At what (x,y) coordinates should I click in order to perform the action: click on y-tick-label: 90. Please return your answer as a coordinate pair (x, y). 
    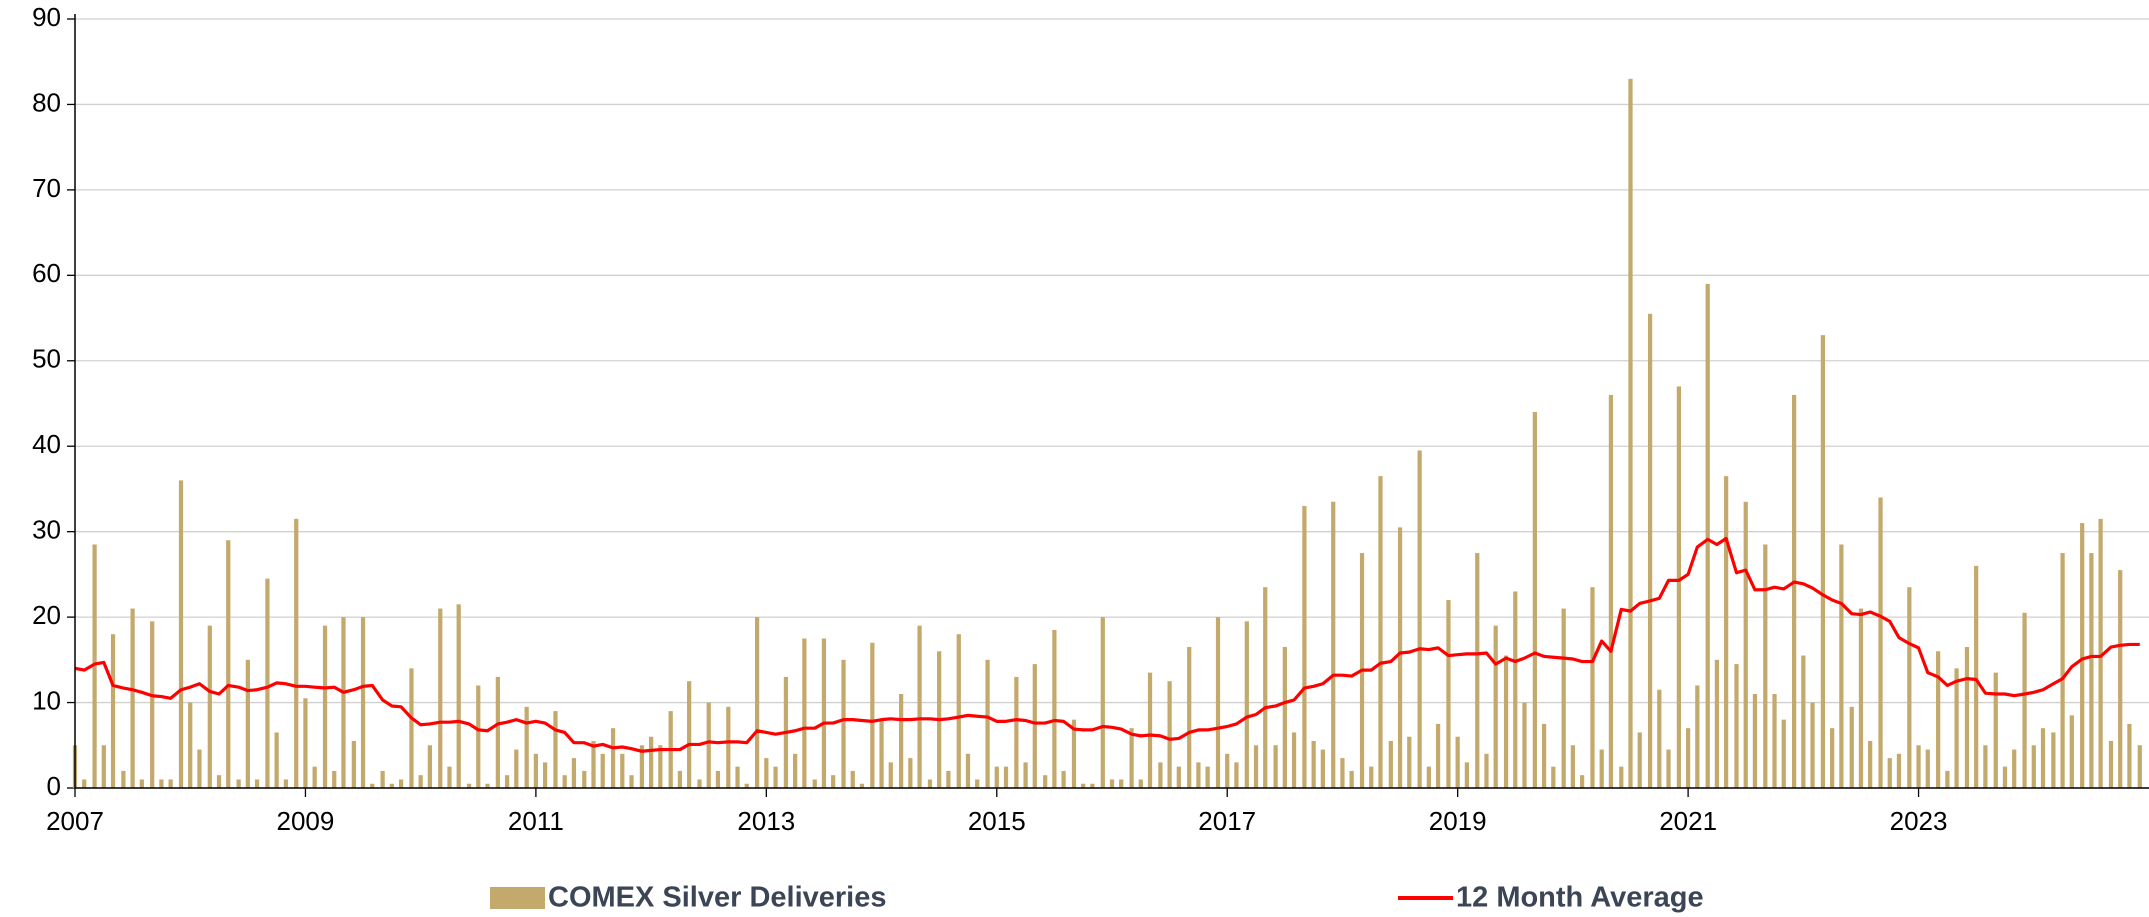
    Looking at the image, I should click on (46, 17).